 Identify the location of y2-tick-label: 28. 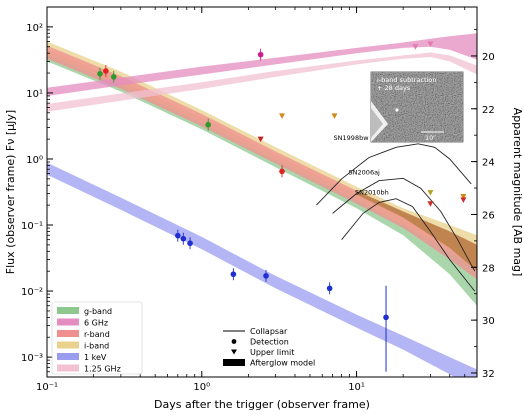
(488, 268).